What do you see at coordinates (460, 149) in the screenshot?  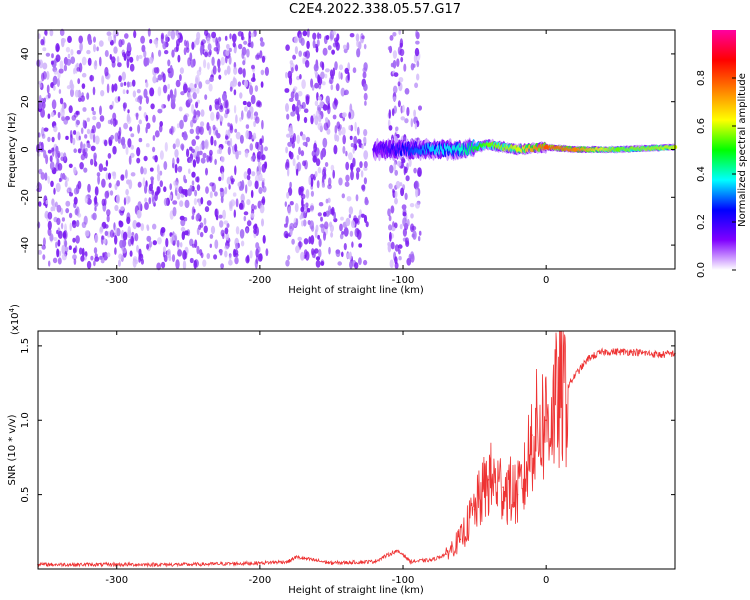 I see `heatmap-ridge-point` at bounding box center [460, 149].